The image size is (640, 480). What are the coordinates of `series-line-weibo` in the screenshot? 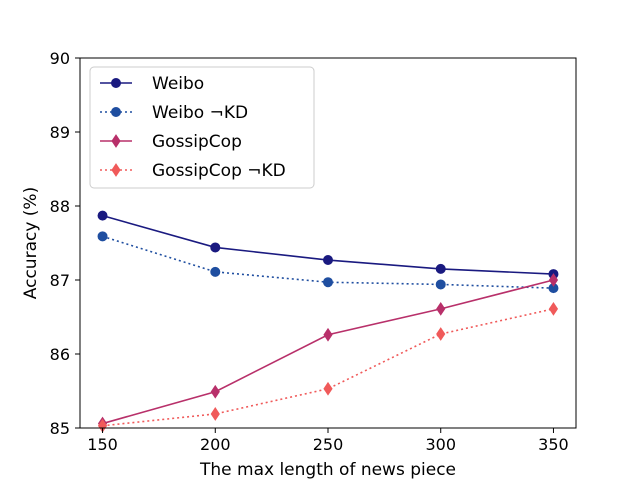 It's located at (328, 244).